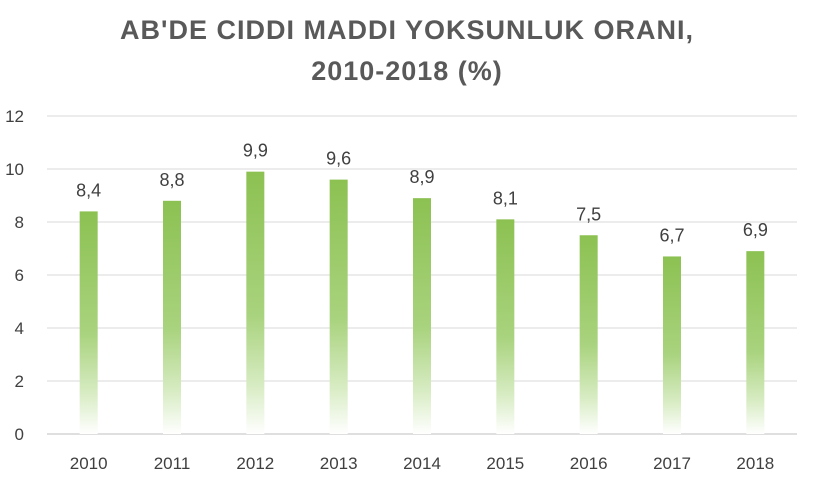 This screenshot has width=814, height=485. I want to click on data-label-2014: 8,9, so click(421, 177).